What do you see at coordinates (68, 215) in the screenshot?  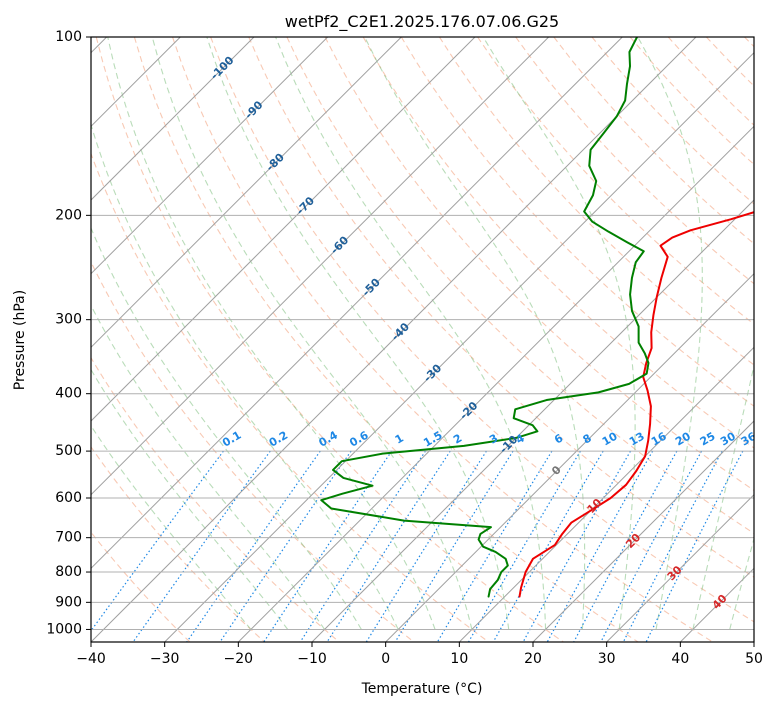 I see `y-tick-label: 200` at bounding box center [68, 215].